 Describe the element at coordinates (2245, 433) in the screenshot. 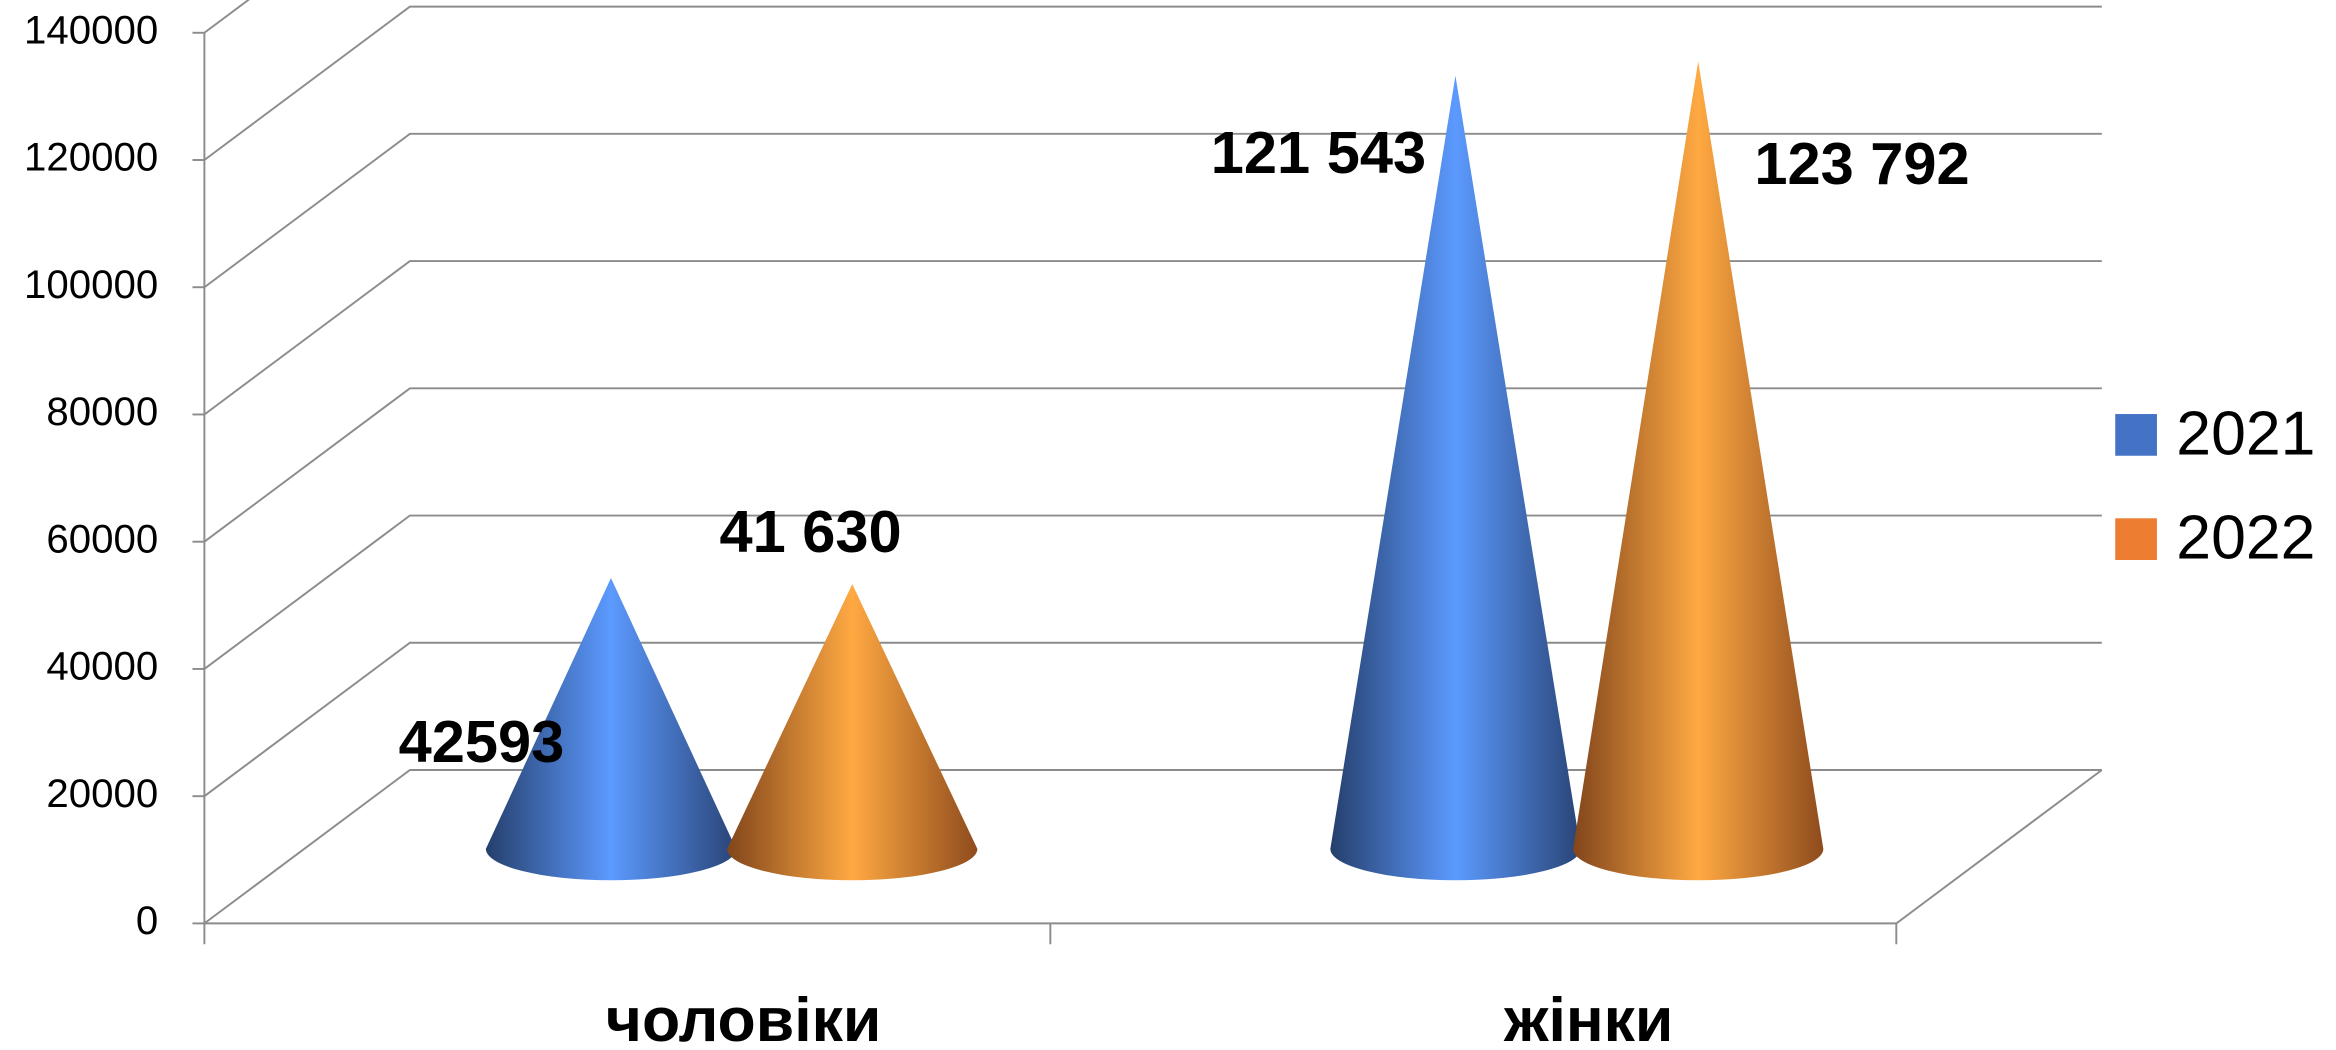

I see `legend-label: 2021` at that location.